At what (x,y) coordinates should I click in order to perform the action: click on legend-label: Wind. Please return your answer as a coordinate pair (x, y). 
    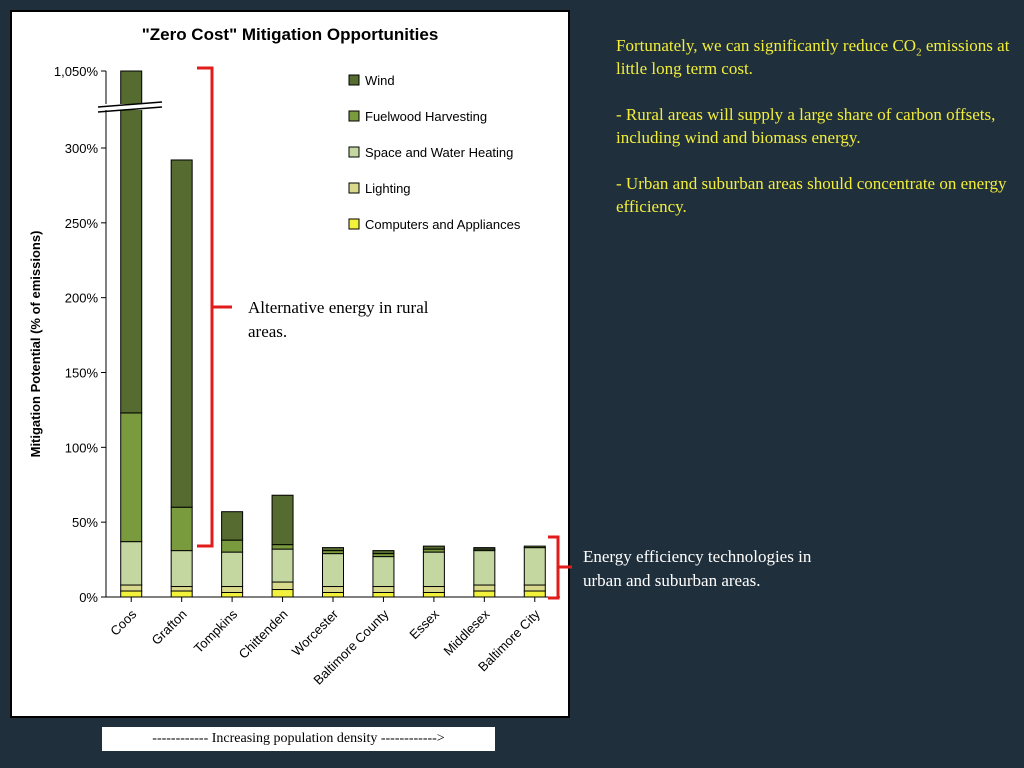
    Looking at the image, I should click on (380, 80).